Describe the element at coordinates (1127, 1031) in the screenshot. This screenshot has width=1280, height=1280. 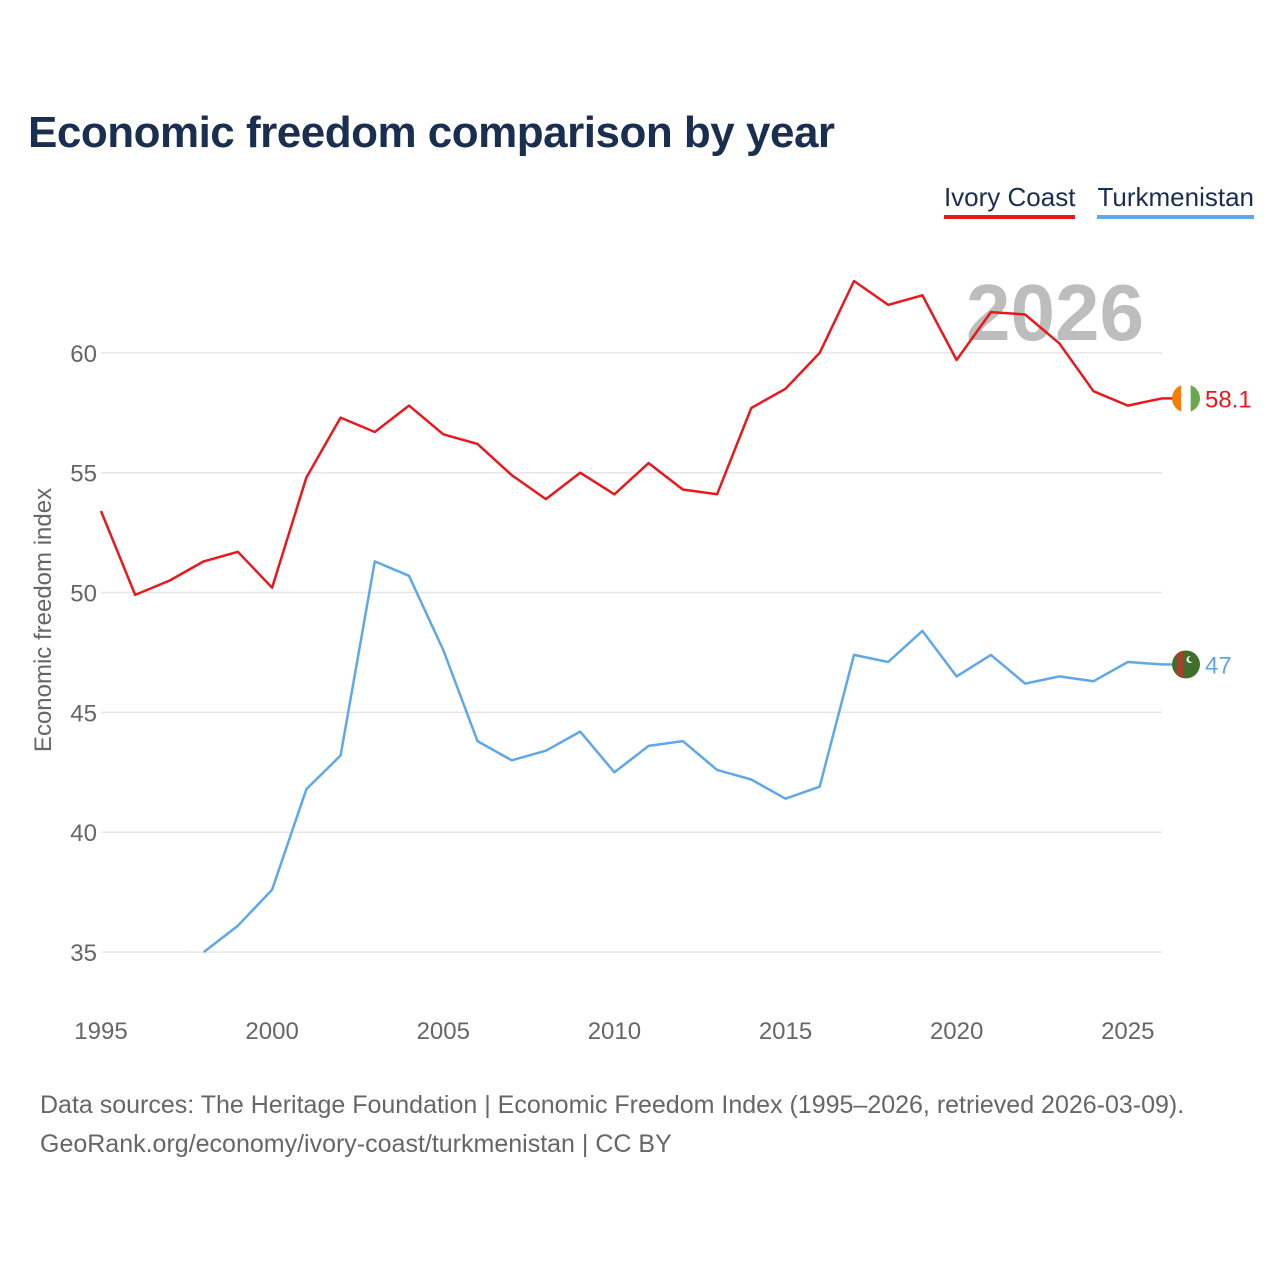
I see `x-tick-label-2025: 2025` at that location.